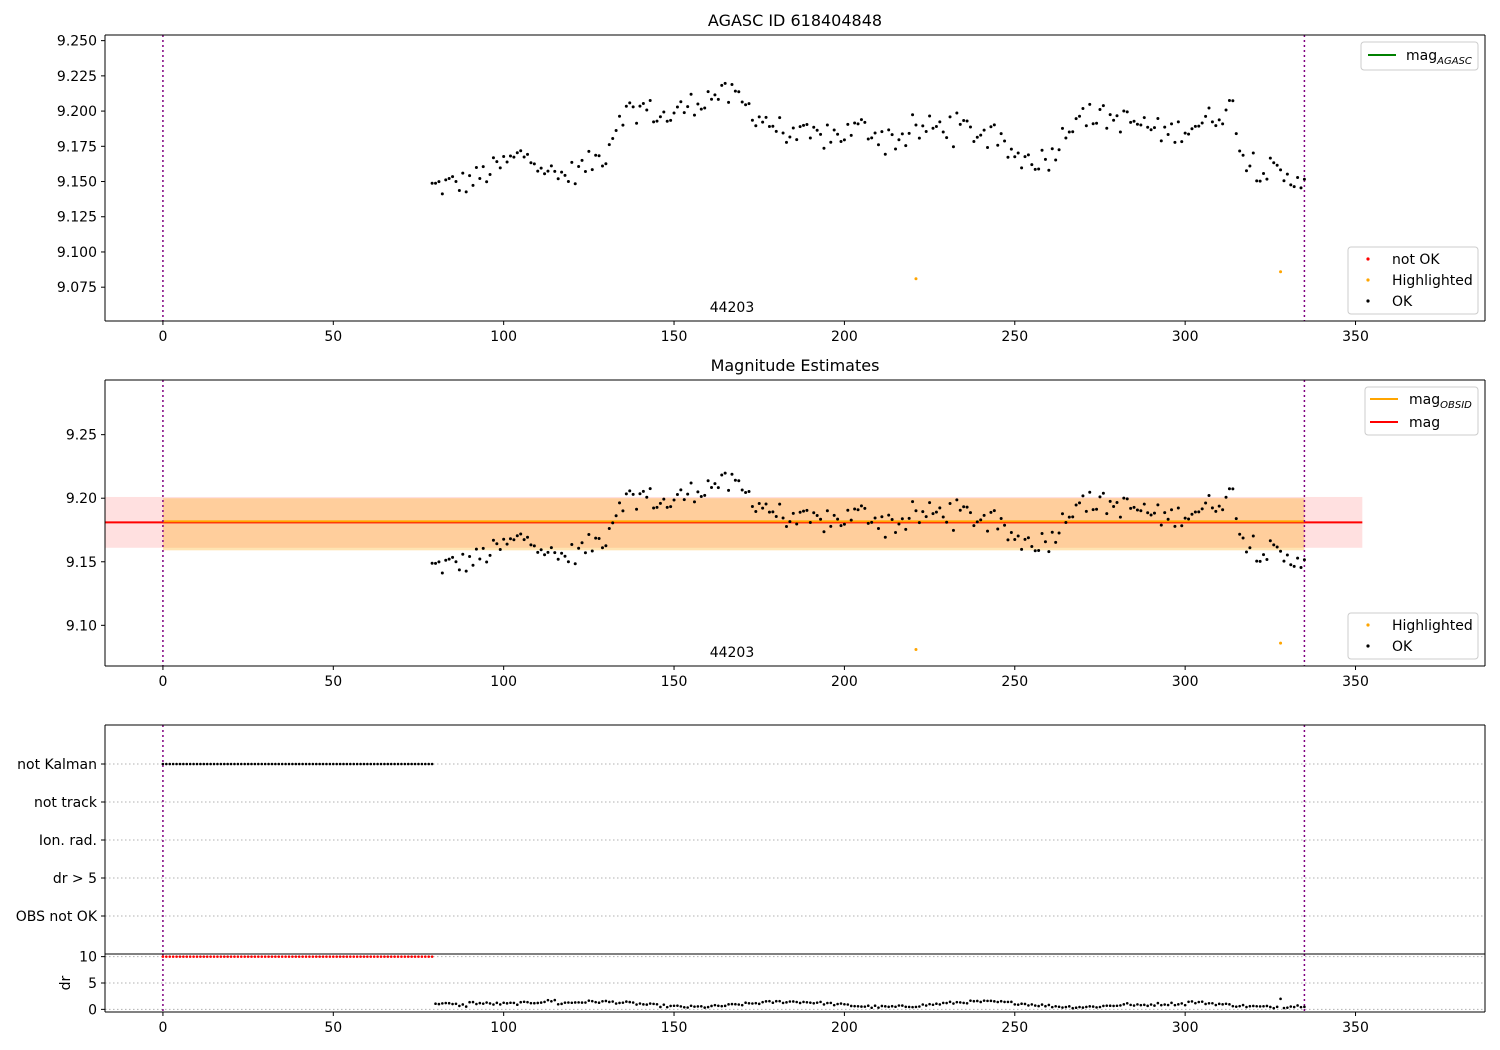  I want to click on p1-x-tick-label: 250, so click(1014, 337).